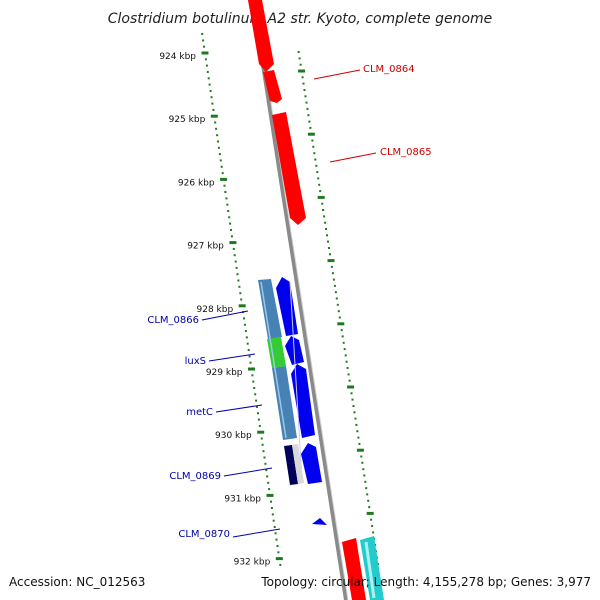  I want to click on scale-label: 927 kbp, so click(205, 247).